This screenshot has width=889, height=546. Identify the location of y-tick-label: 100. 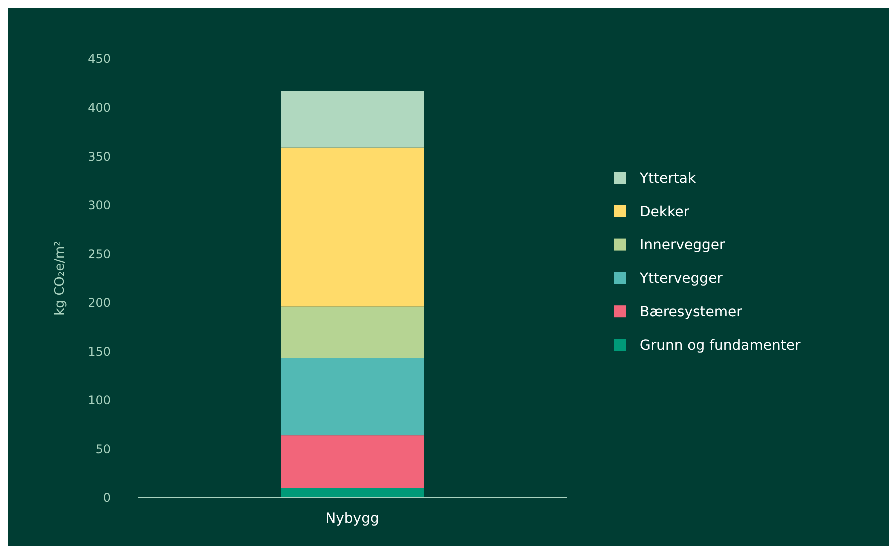
(99, 401).